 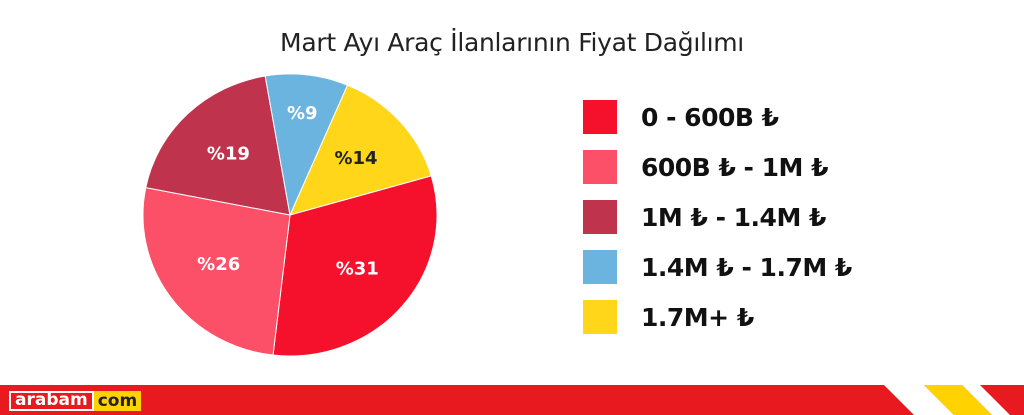 I want to click on footer-background, so click(x=512, y=400).